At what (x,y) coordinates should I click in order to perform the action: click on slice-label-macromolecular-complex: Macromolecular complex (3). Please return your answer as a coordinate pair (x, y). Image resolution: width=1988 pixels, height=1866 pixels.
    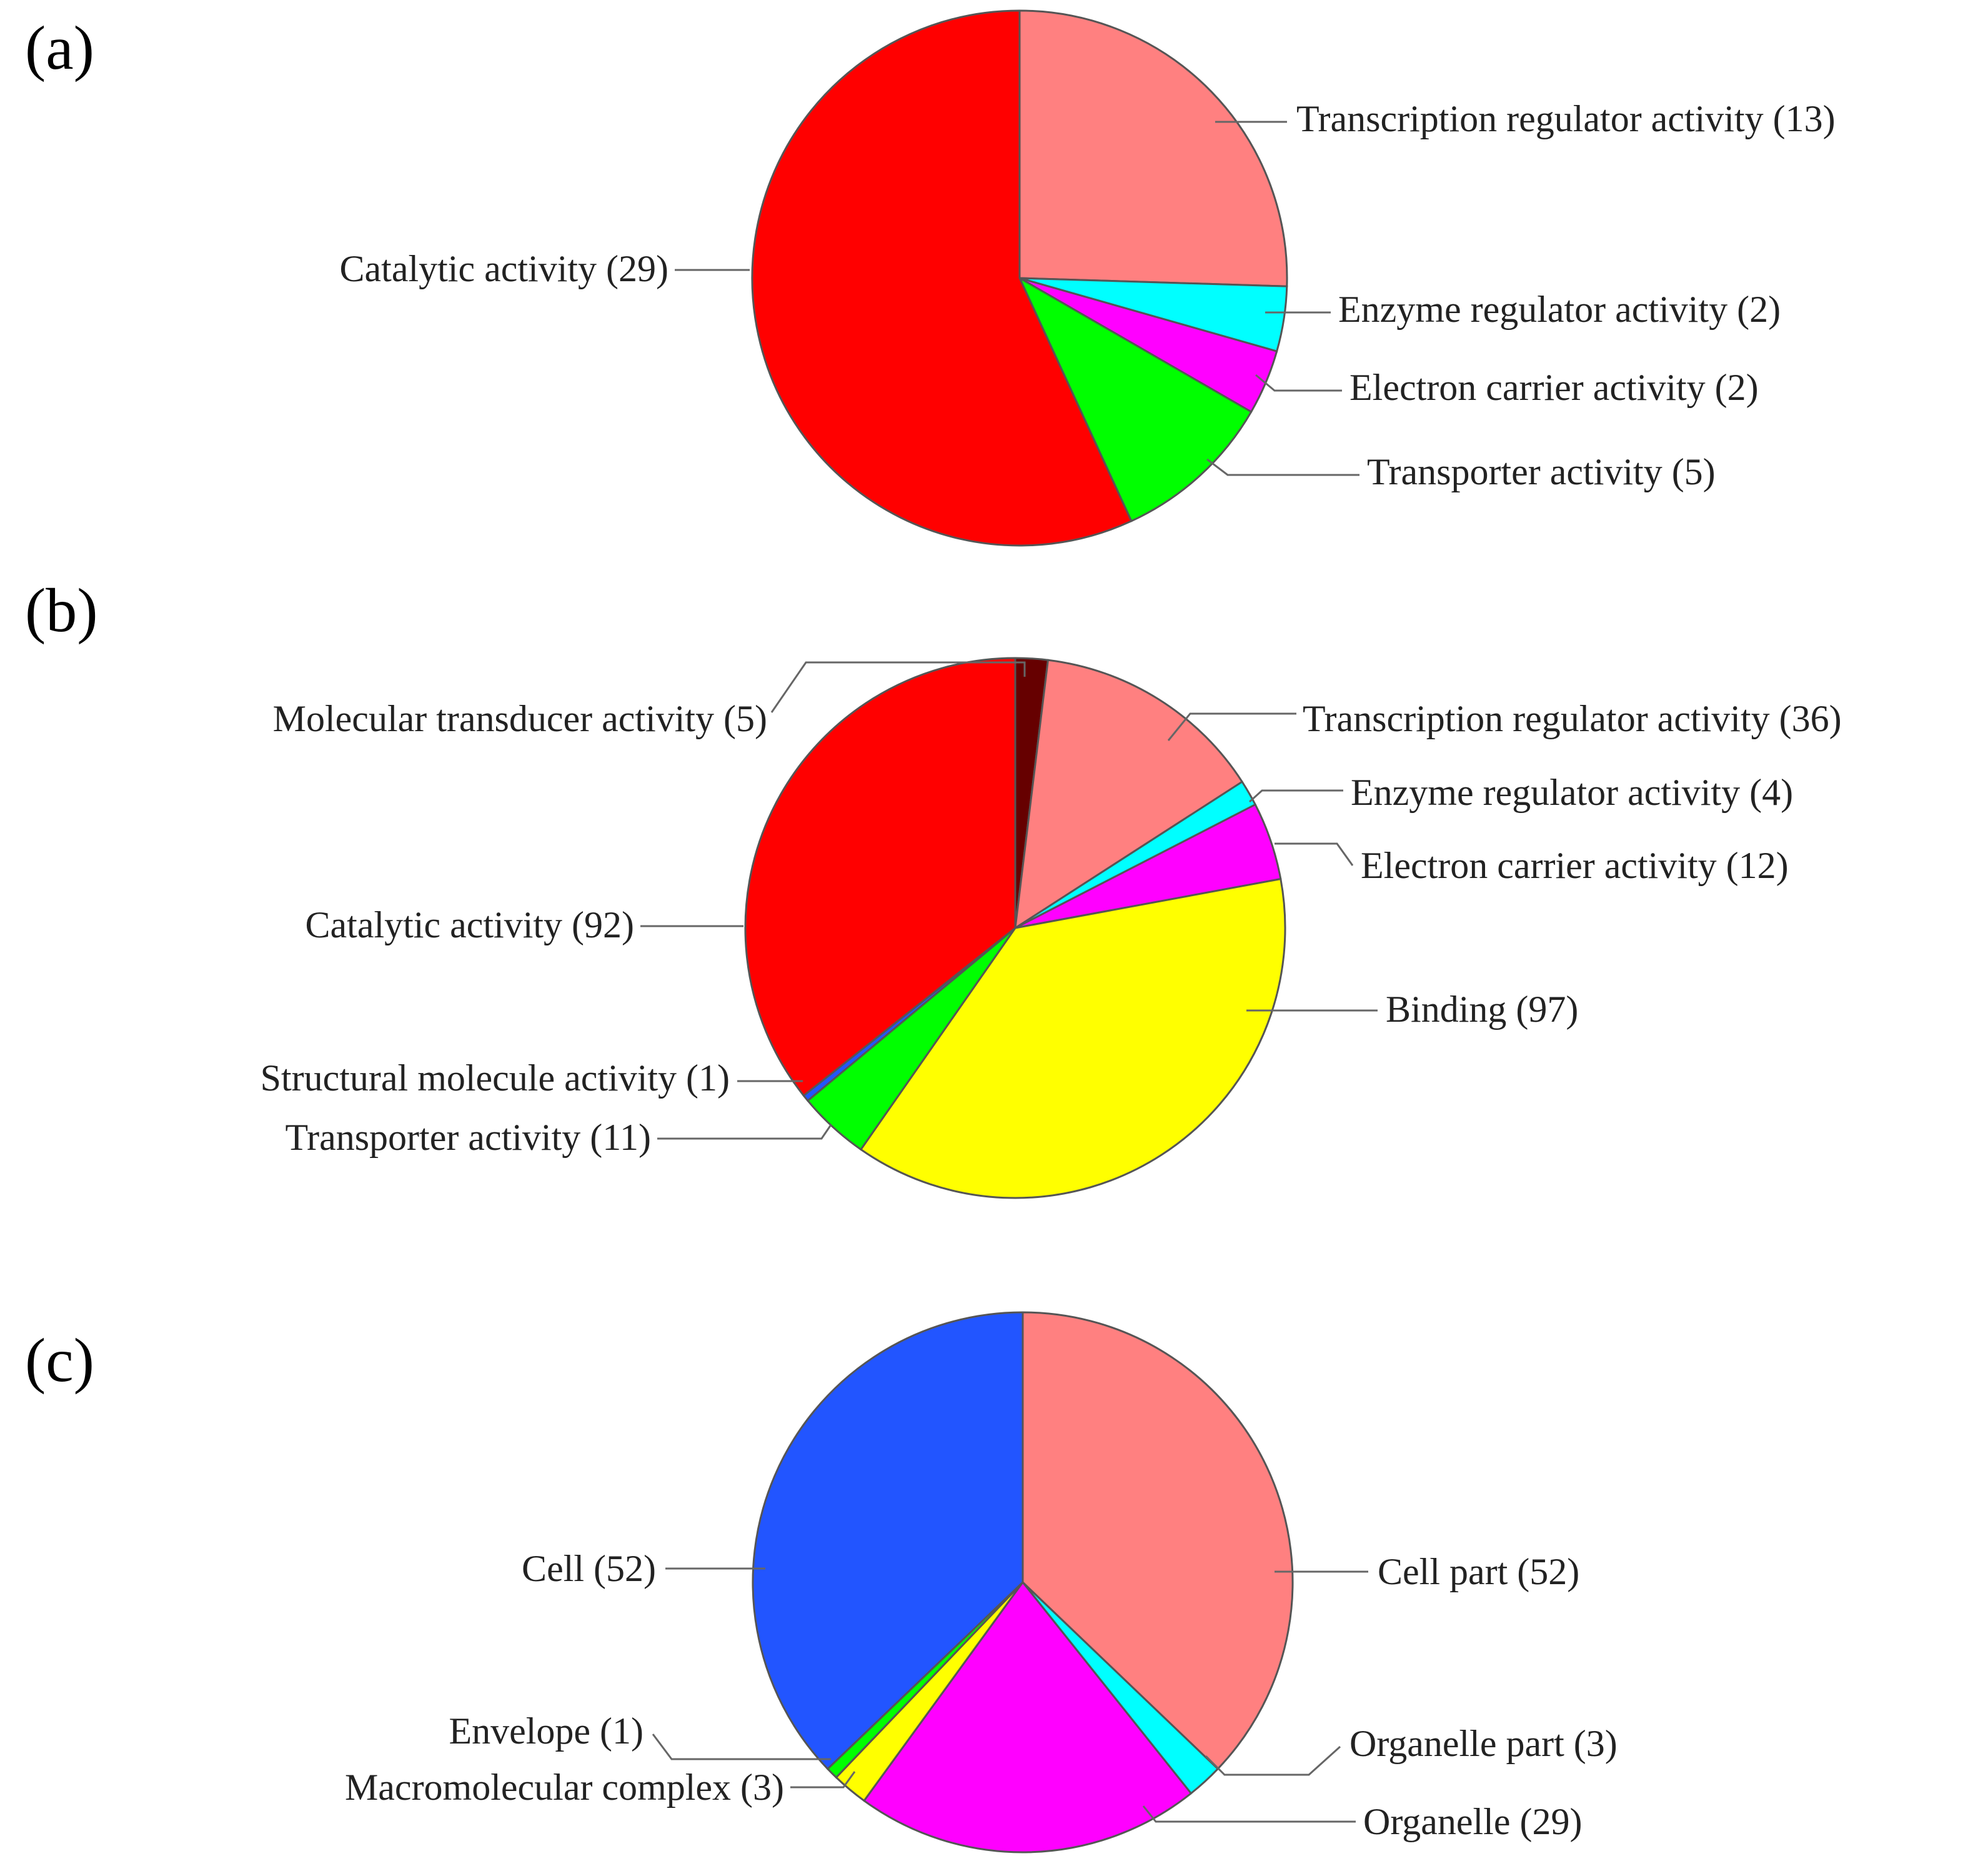
    Looking at the image, I should click on (564, 1787).